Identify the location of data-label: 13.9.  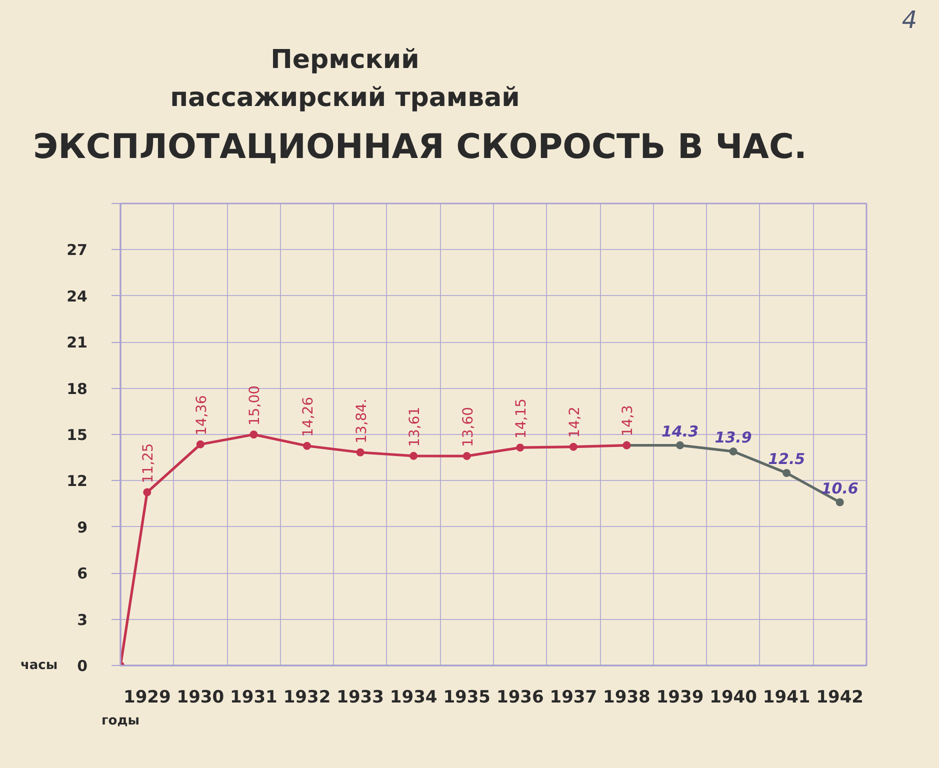
(733, 437).